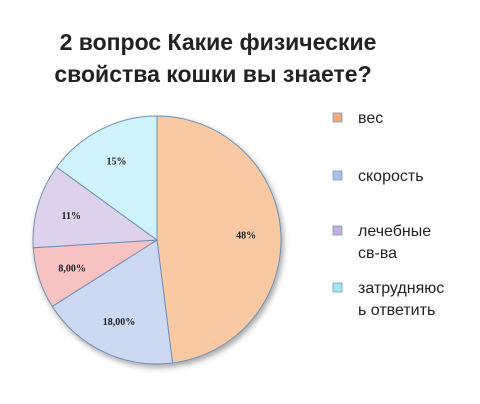 This screenshot has width=480, height=404. Describe the element at coordinates (401, 288) in the screenshot. I see `legend-label-4-line-0: затрудняюс` at that location.